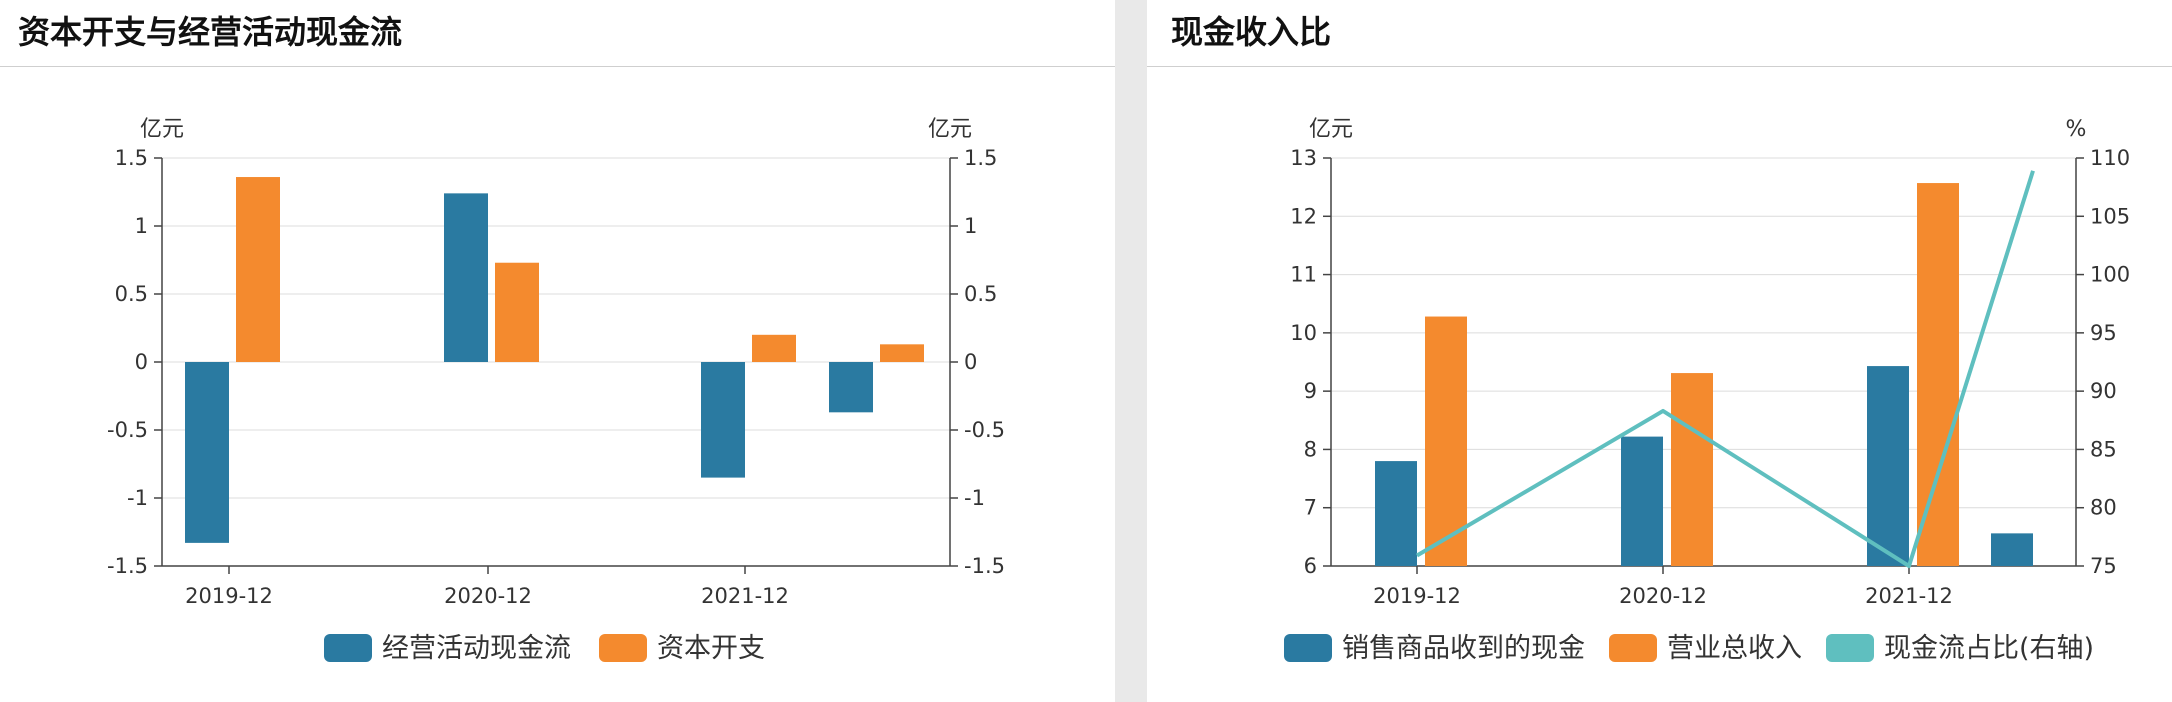  Describe the element at coordinates (2076, 129) in the screenshot. I see `y-axis-unit-right: %` at that location.